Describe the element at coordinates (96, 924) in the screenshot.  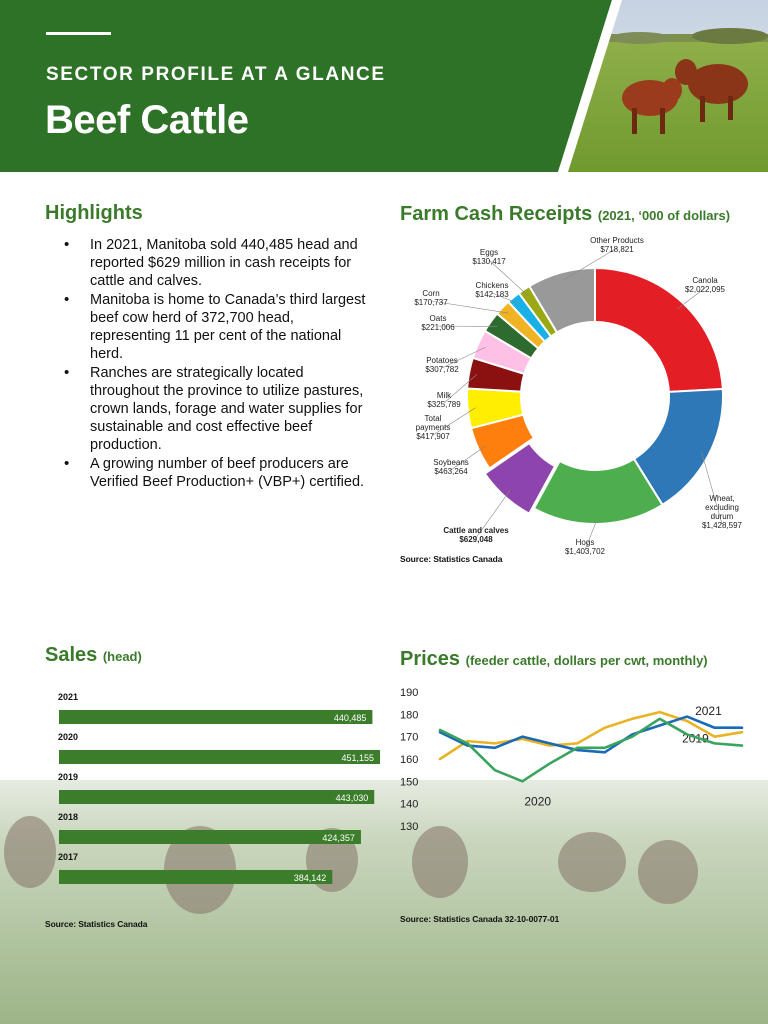
I see `sales-source: Source: Statistics Canada` at that location.